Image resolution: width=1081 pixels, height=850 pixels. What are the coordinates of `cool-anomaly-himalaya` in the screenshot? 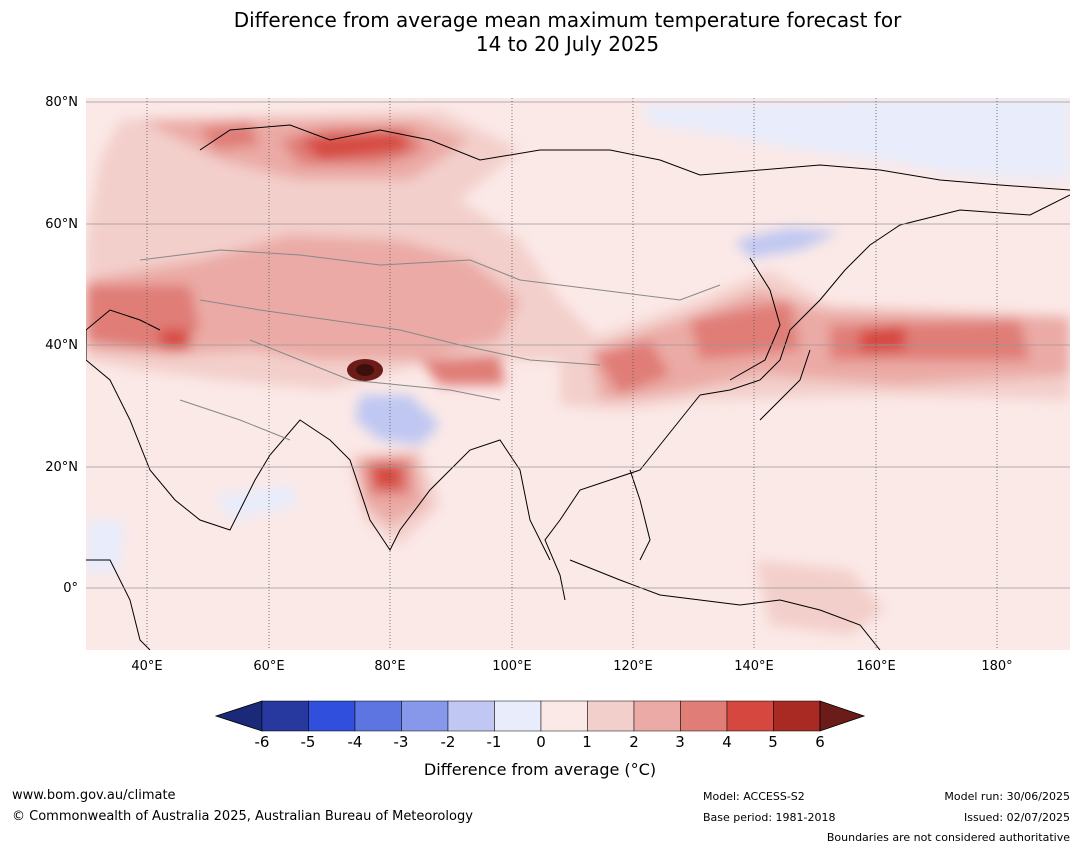 It's located at (397, 420).